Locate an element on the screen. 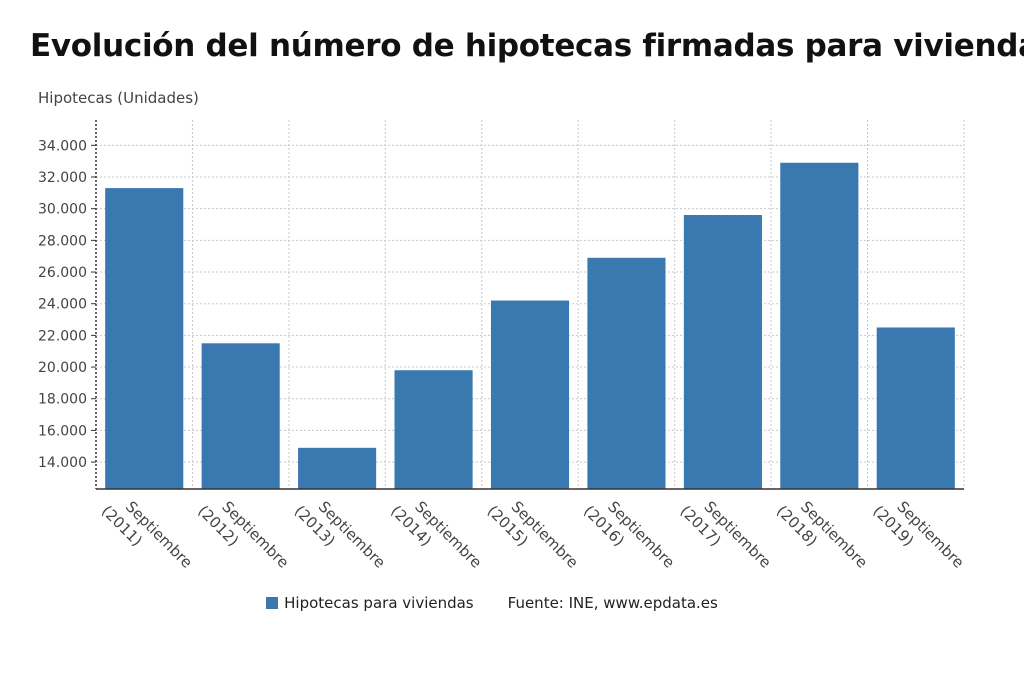 The height and width of the screenshot is (690, 1024). y-axis-label: Hipotecas (Unidades) is located at coordinates (118, 98).